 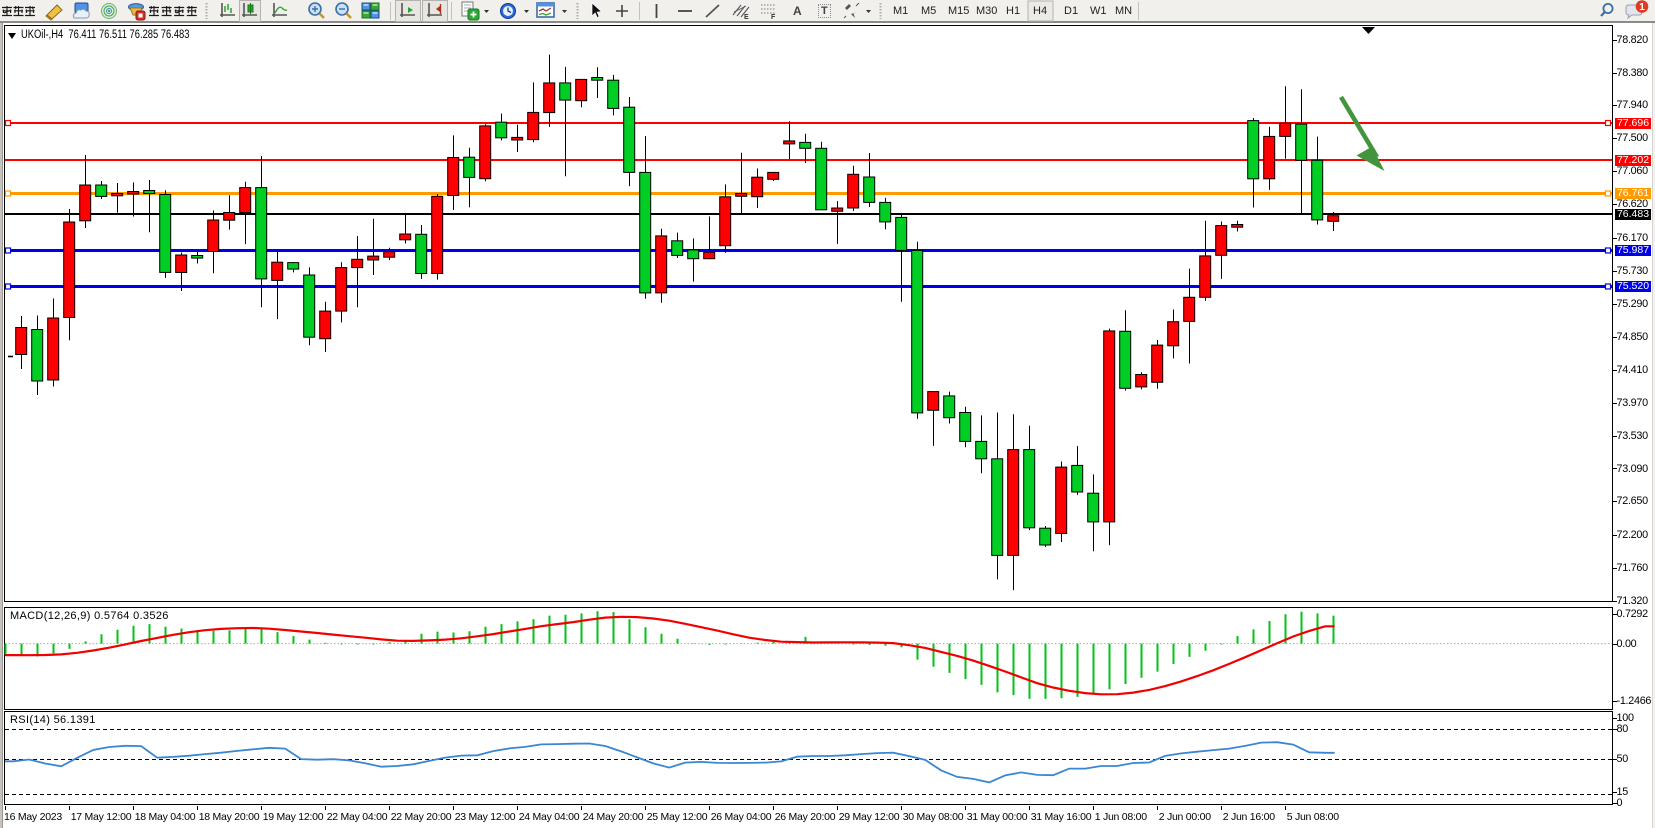 I want to click on svg-text: 1, so click(x=1642, y=7).